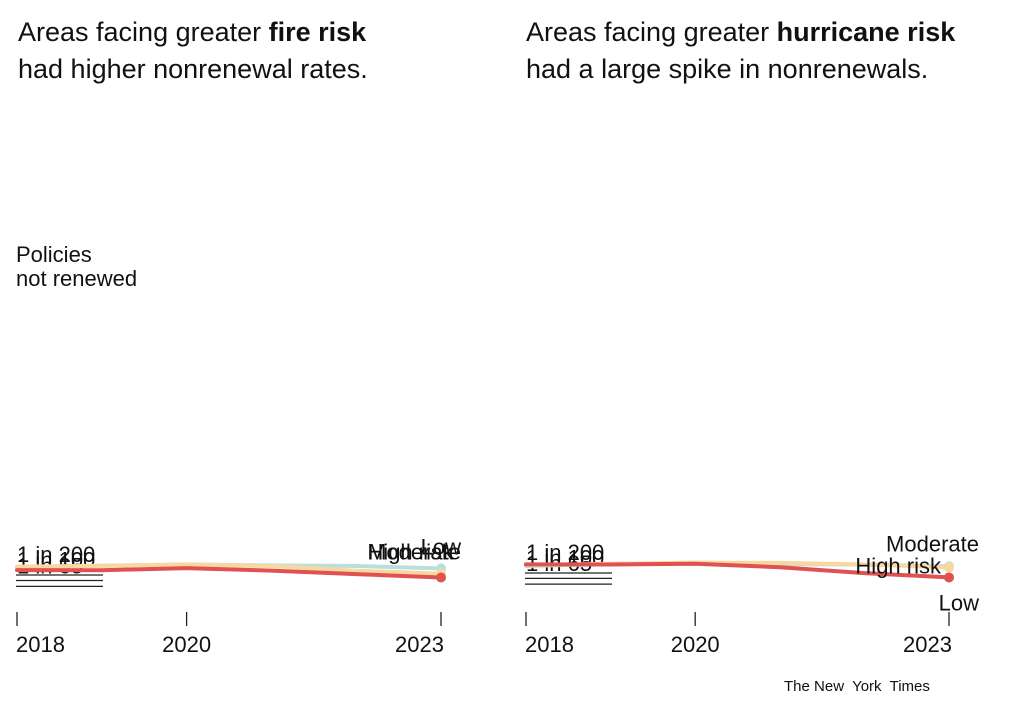 The image size is (1024, 704). I want to click on chart-title-line1: Areas facing greater fire risk, so click(192, 32).